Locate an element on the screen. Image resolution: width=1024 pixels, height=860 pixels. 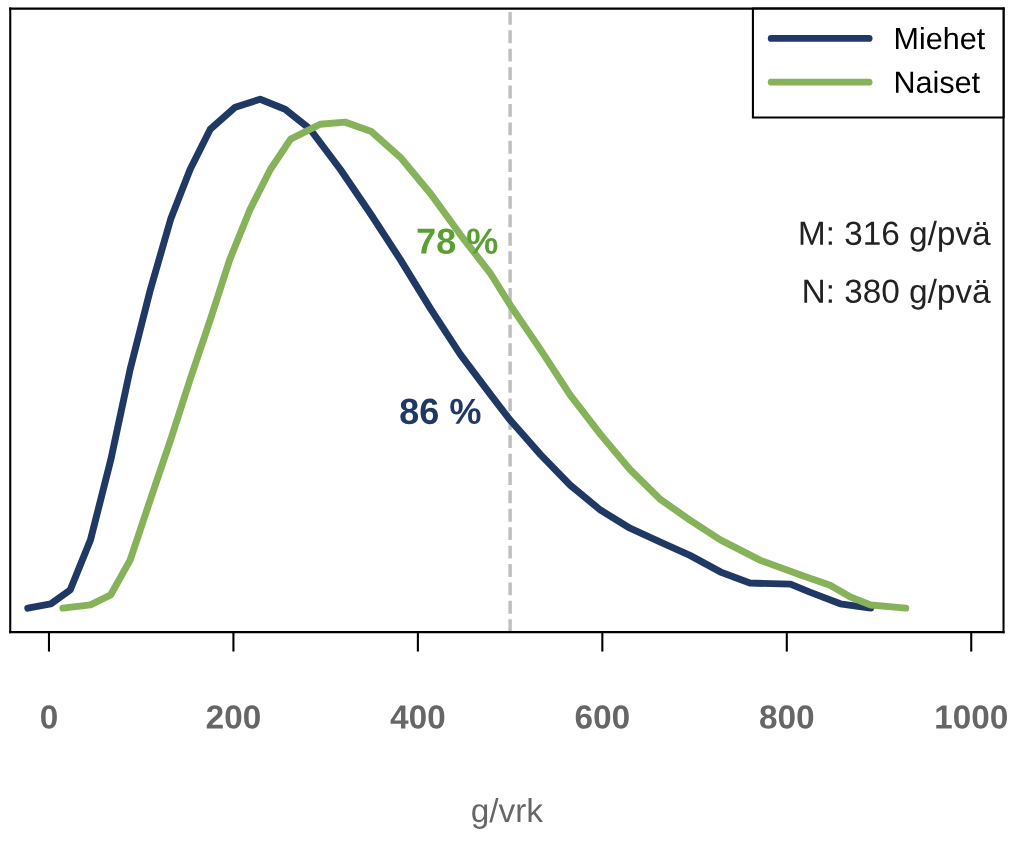
x-tick-label: 400 is located at coordinates (417, 717).